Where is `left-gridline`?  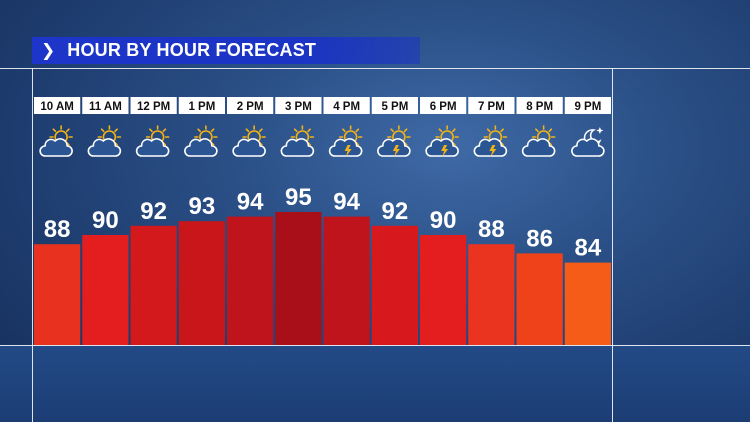
left-gridline is located at coordinates (32, 245).